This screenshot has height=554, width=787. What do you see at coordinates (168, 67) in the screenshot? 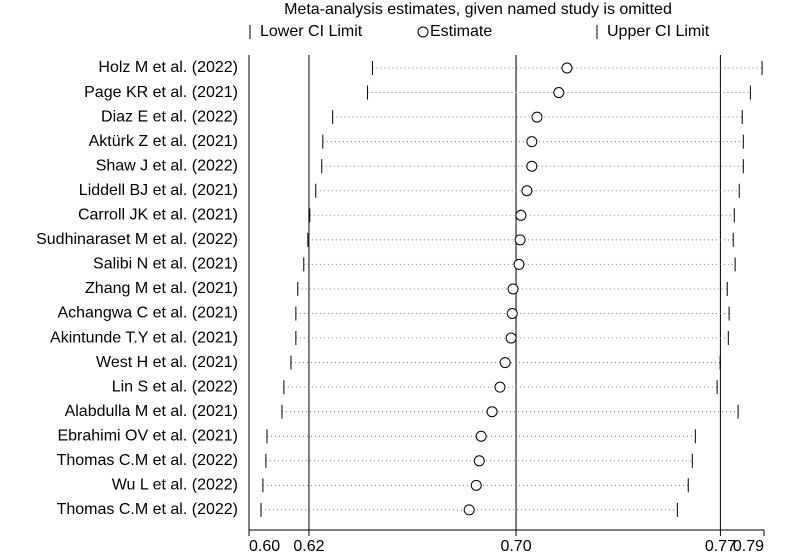
I see `row-label: Holz M et al. (2022)` at bounding box center [168, 67].